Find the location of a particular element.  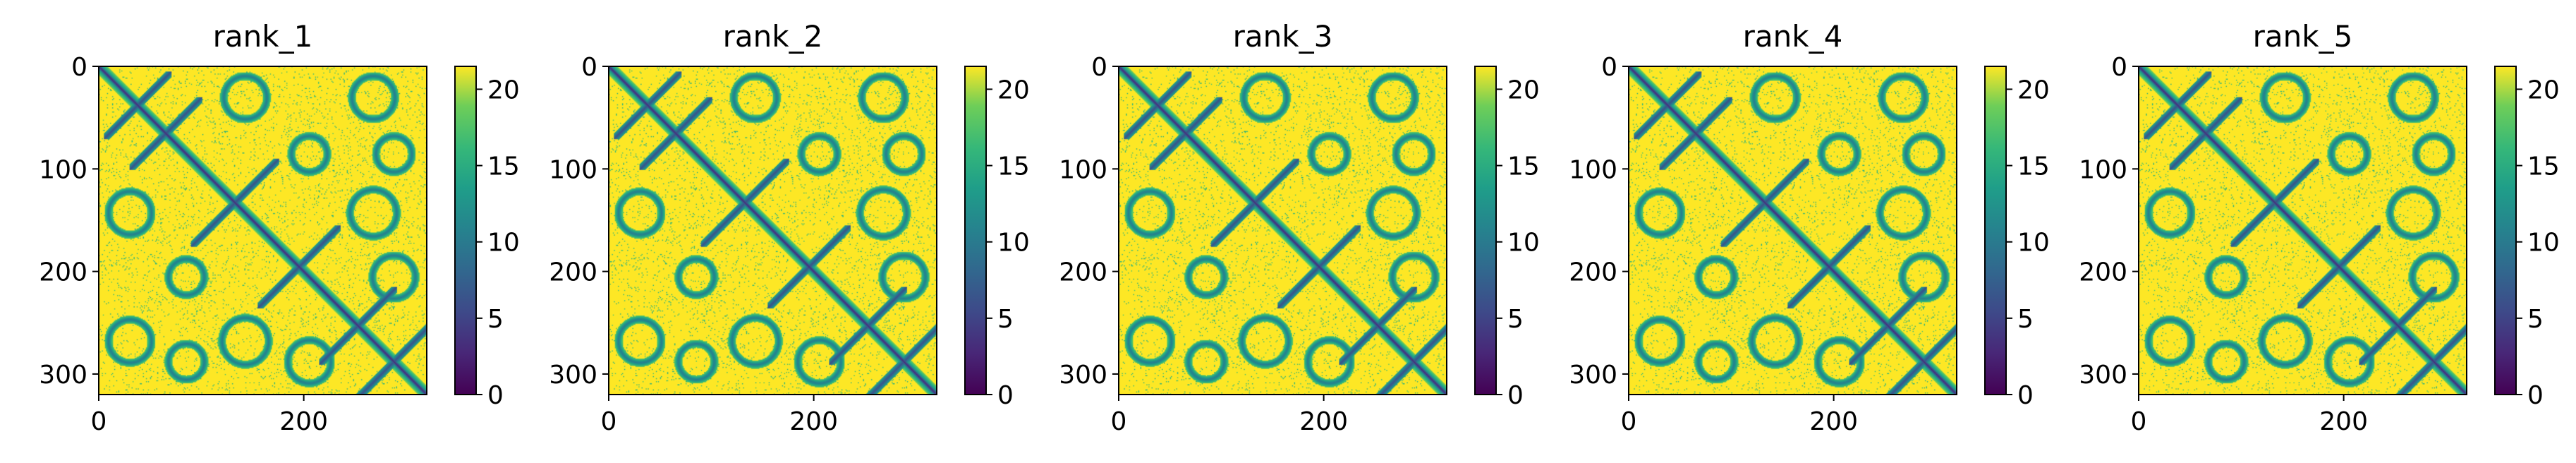

panel-title: rank_4 is located at coordinates (1793, 36).